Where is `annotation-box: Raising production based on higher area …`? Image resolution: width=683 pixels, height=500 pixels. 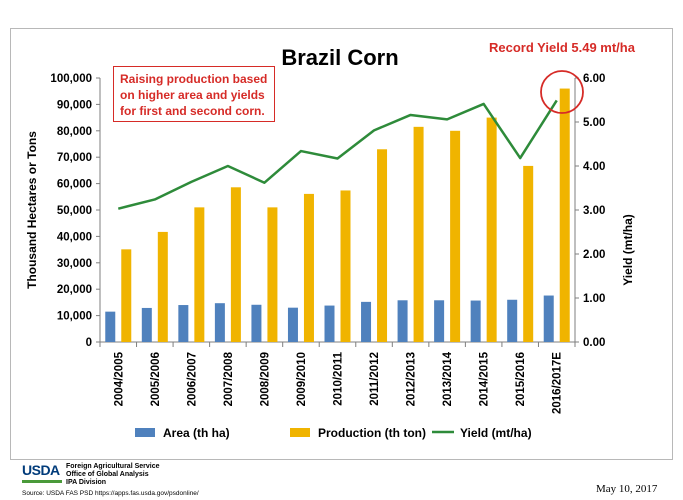
annotation-box: Raising production based on higher area … is located at coordinates (194, 94).